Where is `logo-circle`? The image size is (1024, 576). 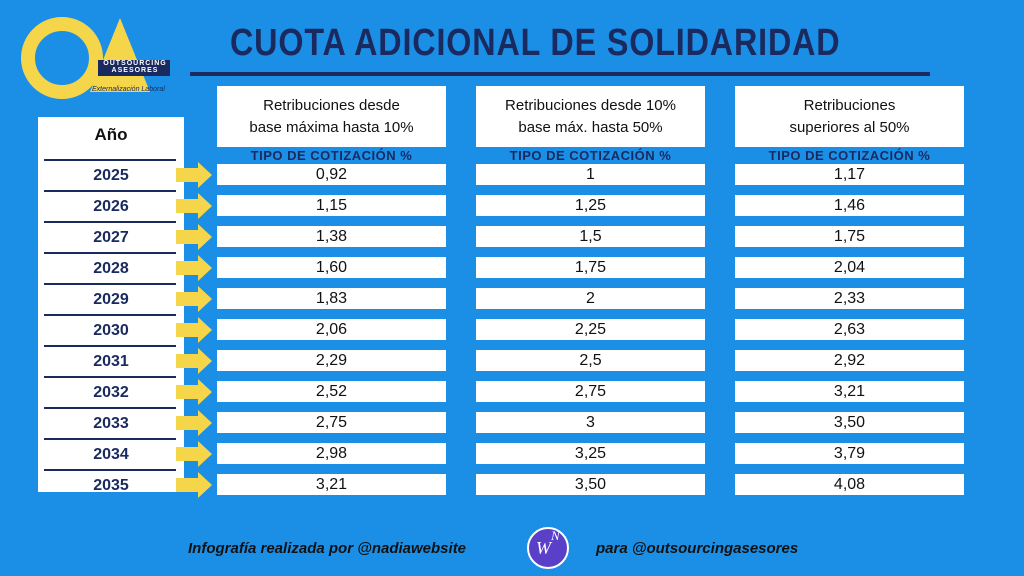
logo-circle is located at coordinates (62, 58).